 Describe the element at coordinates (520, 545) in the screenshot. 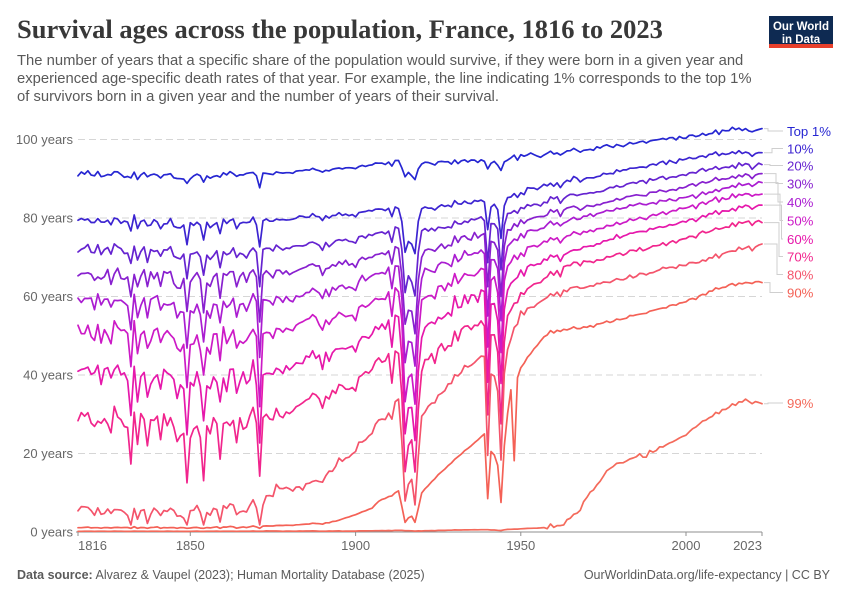

I see `svg-text: 1950` at that location.